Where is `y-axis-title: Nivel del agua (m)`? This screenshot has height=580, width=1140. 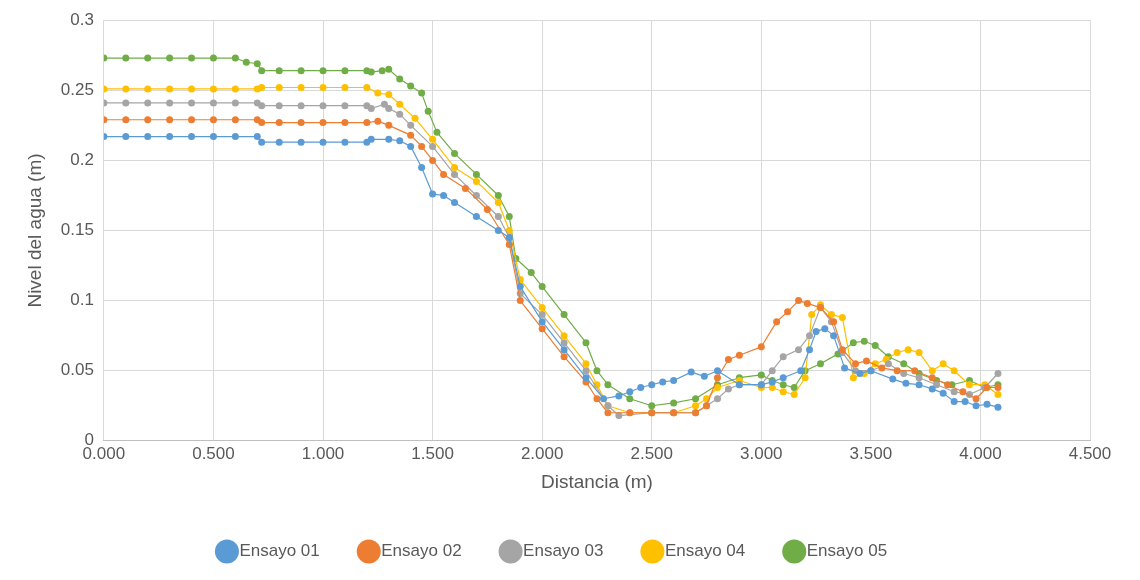 y-axis-title: Nivel del agua (m) is located at coordinates (34, 230).